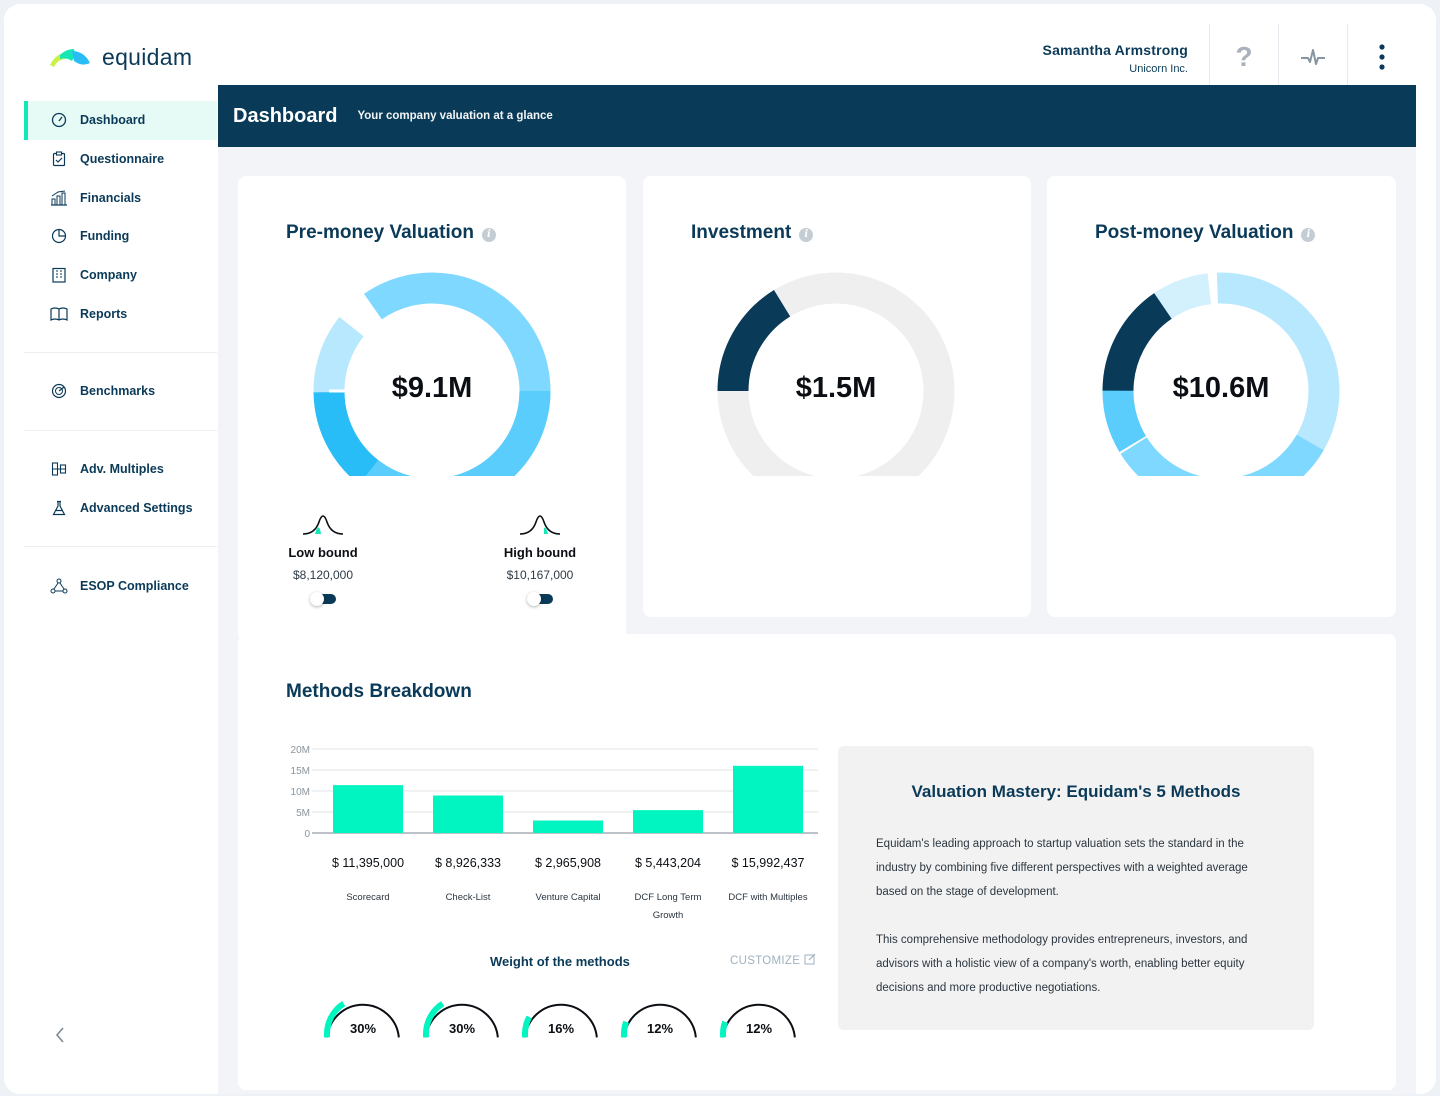 The image size is (1440, 1096). I want to click on multiples-icon, so click(59, 469).